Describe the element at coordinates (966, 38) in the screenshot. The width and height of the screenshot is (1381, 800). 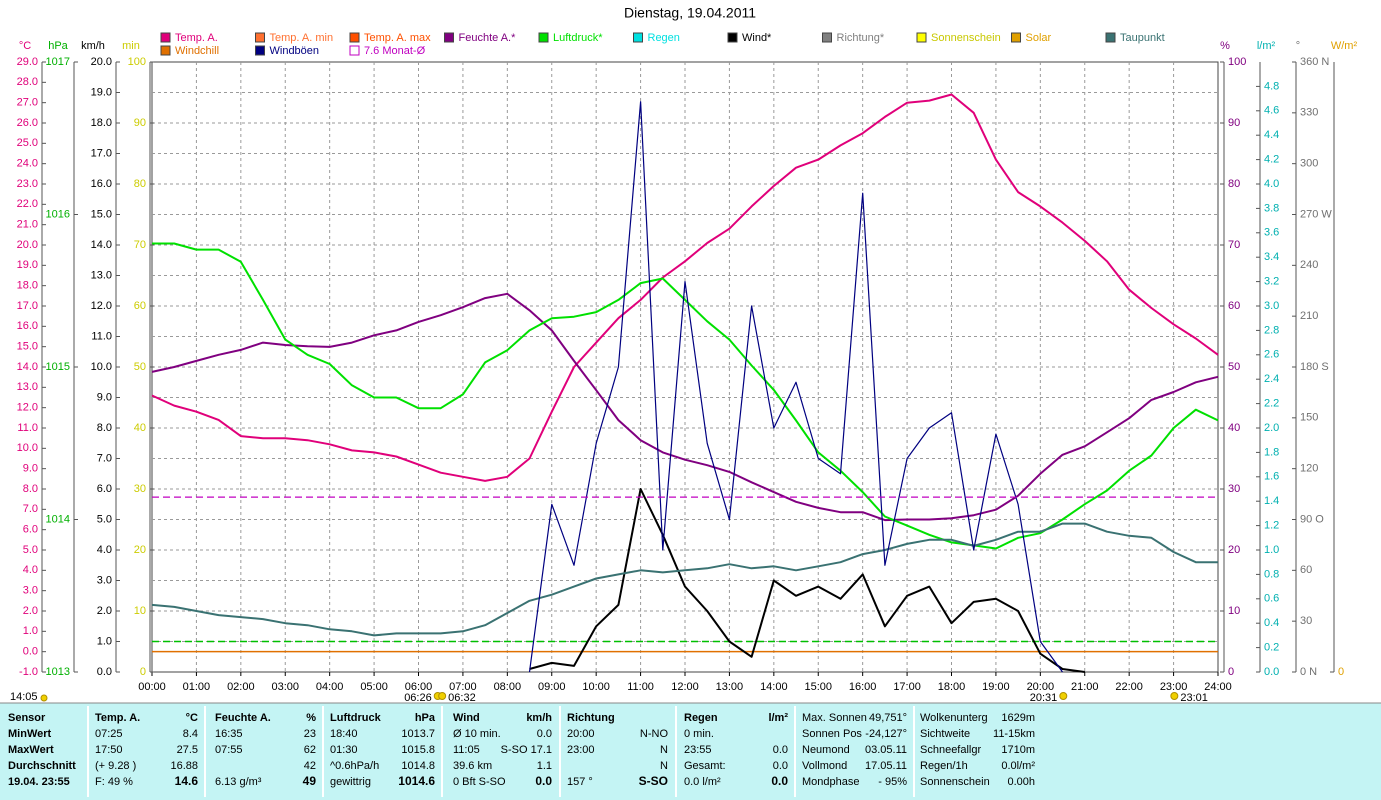
I see `legend-label: Sonnenschein` at that location.